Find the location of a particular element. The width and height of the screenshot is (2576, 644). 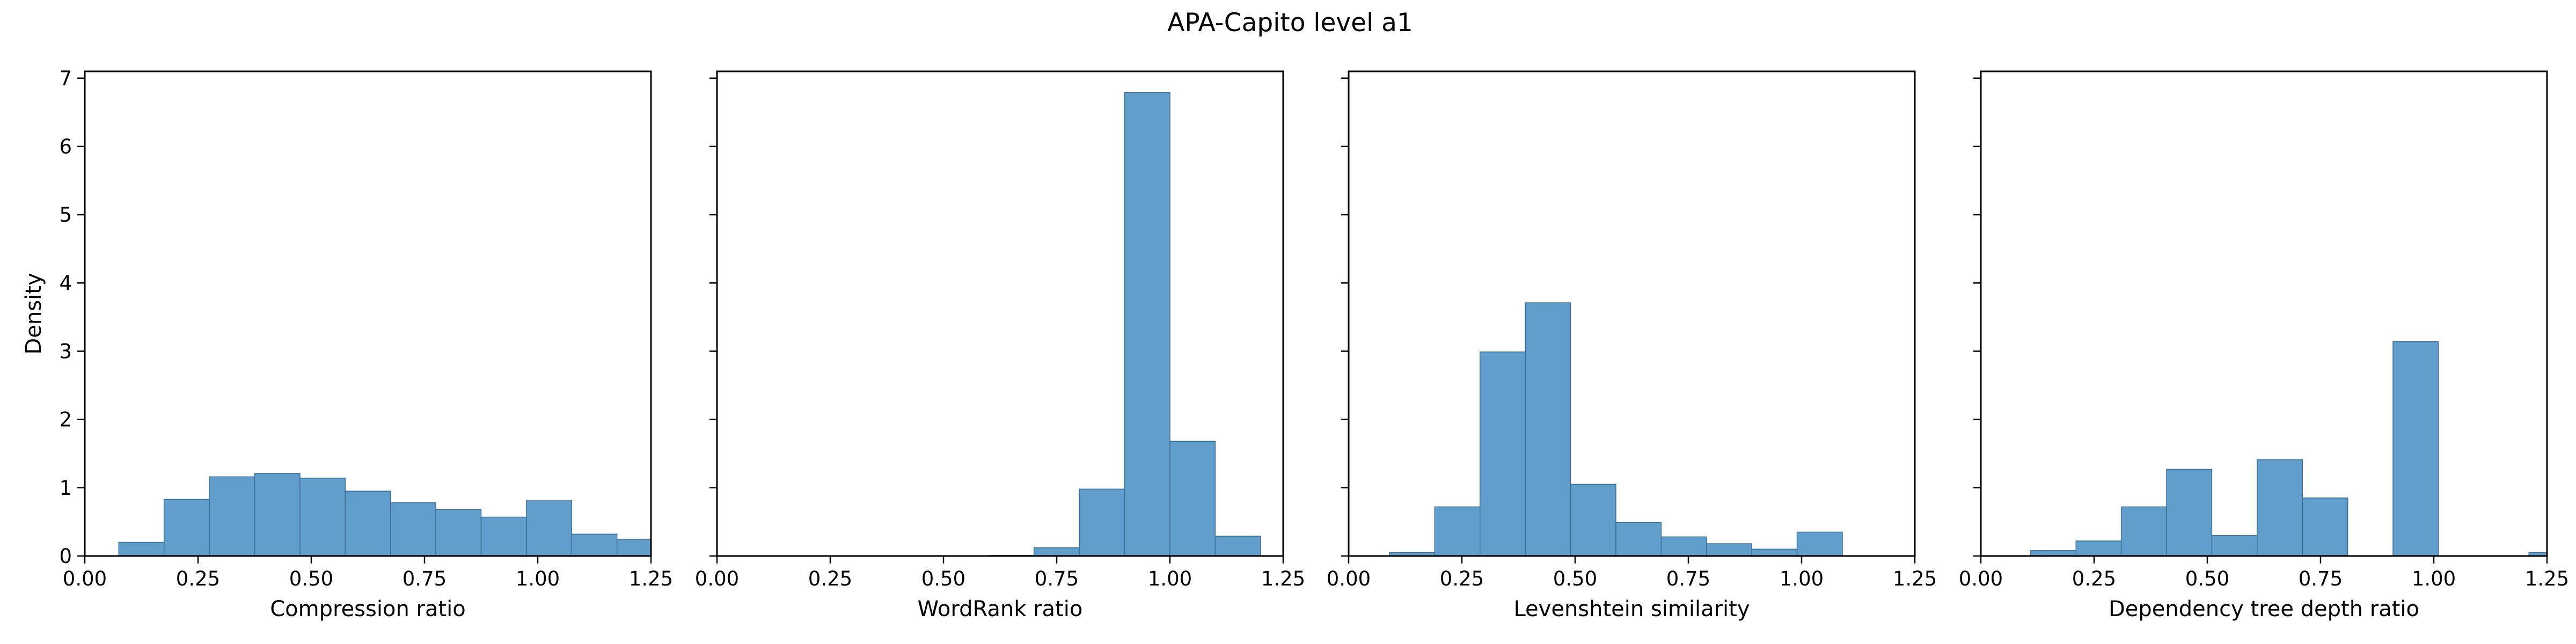

x-axis-label: WordRank ratio is located at coordinates (1000, 609).